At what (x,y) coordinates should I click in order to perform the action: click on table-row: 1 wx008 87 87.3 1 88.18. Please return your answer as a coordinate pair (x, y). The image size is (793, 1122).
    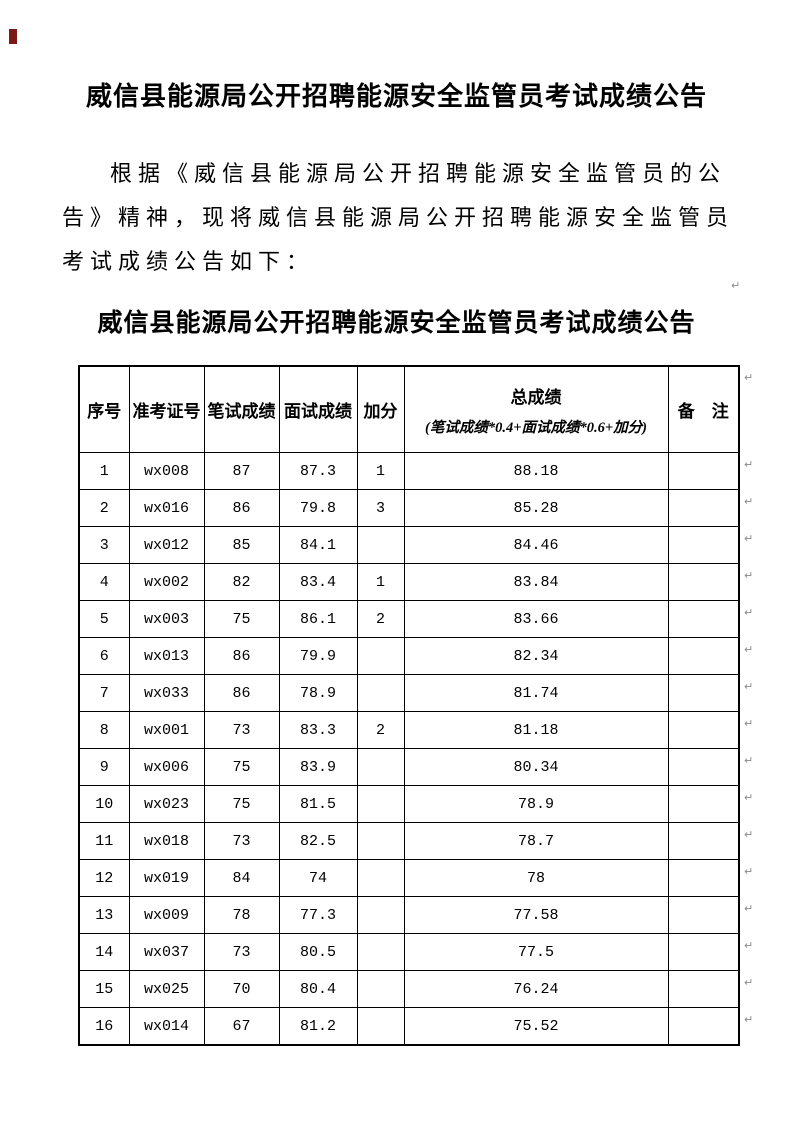
    Looking at the image, I should click on (409, 471).